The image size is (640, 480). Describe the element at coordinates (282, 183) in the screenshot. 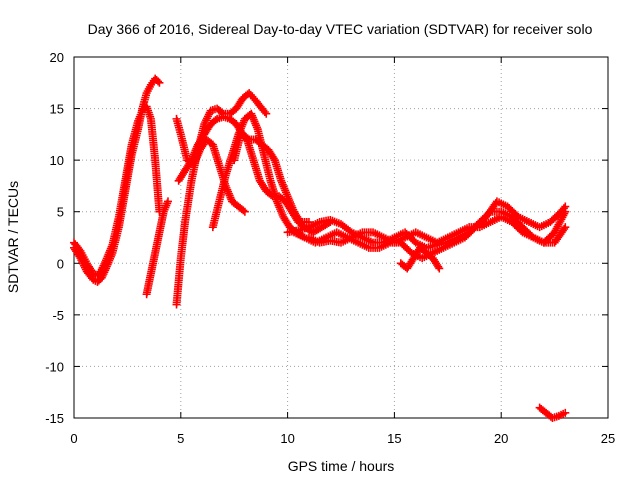

I see `series-arc-h` at that location.